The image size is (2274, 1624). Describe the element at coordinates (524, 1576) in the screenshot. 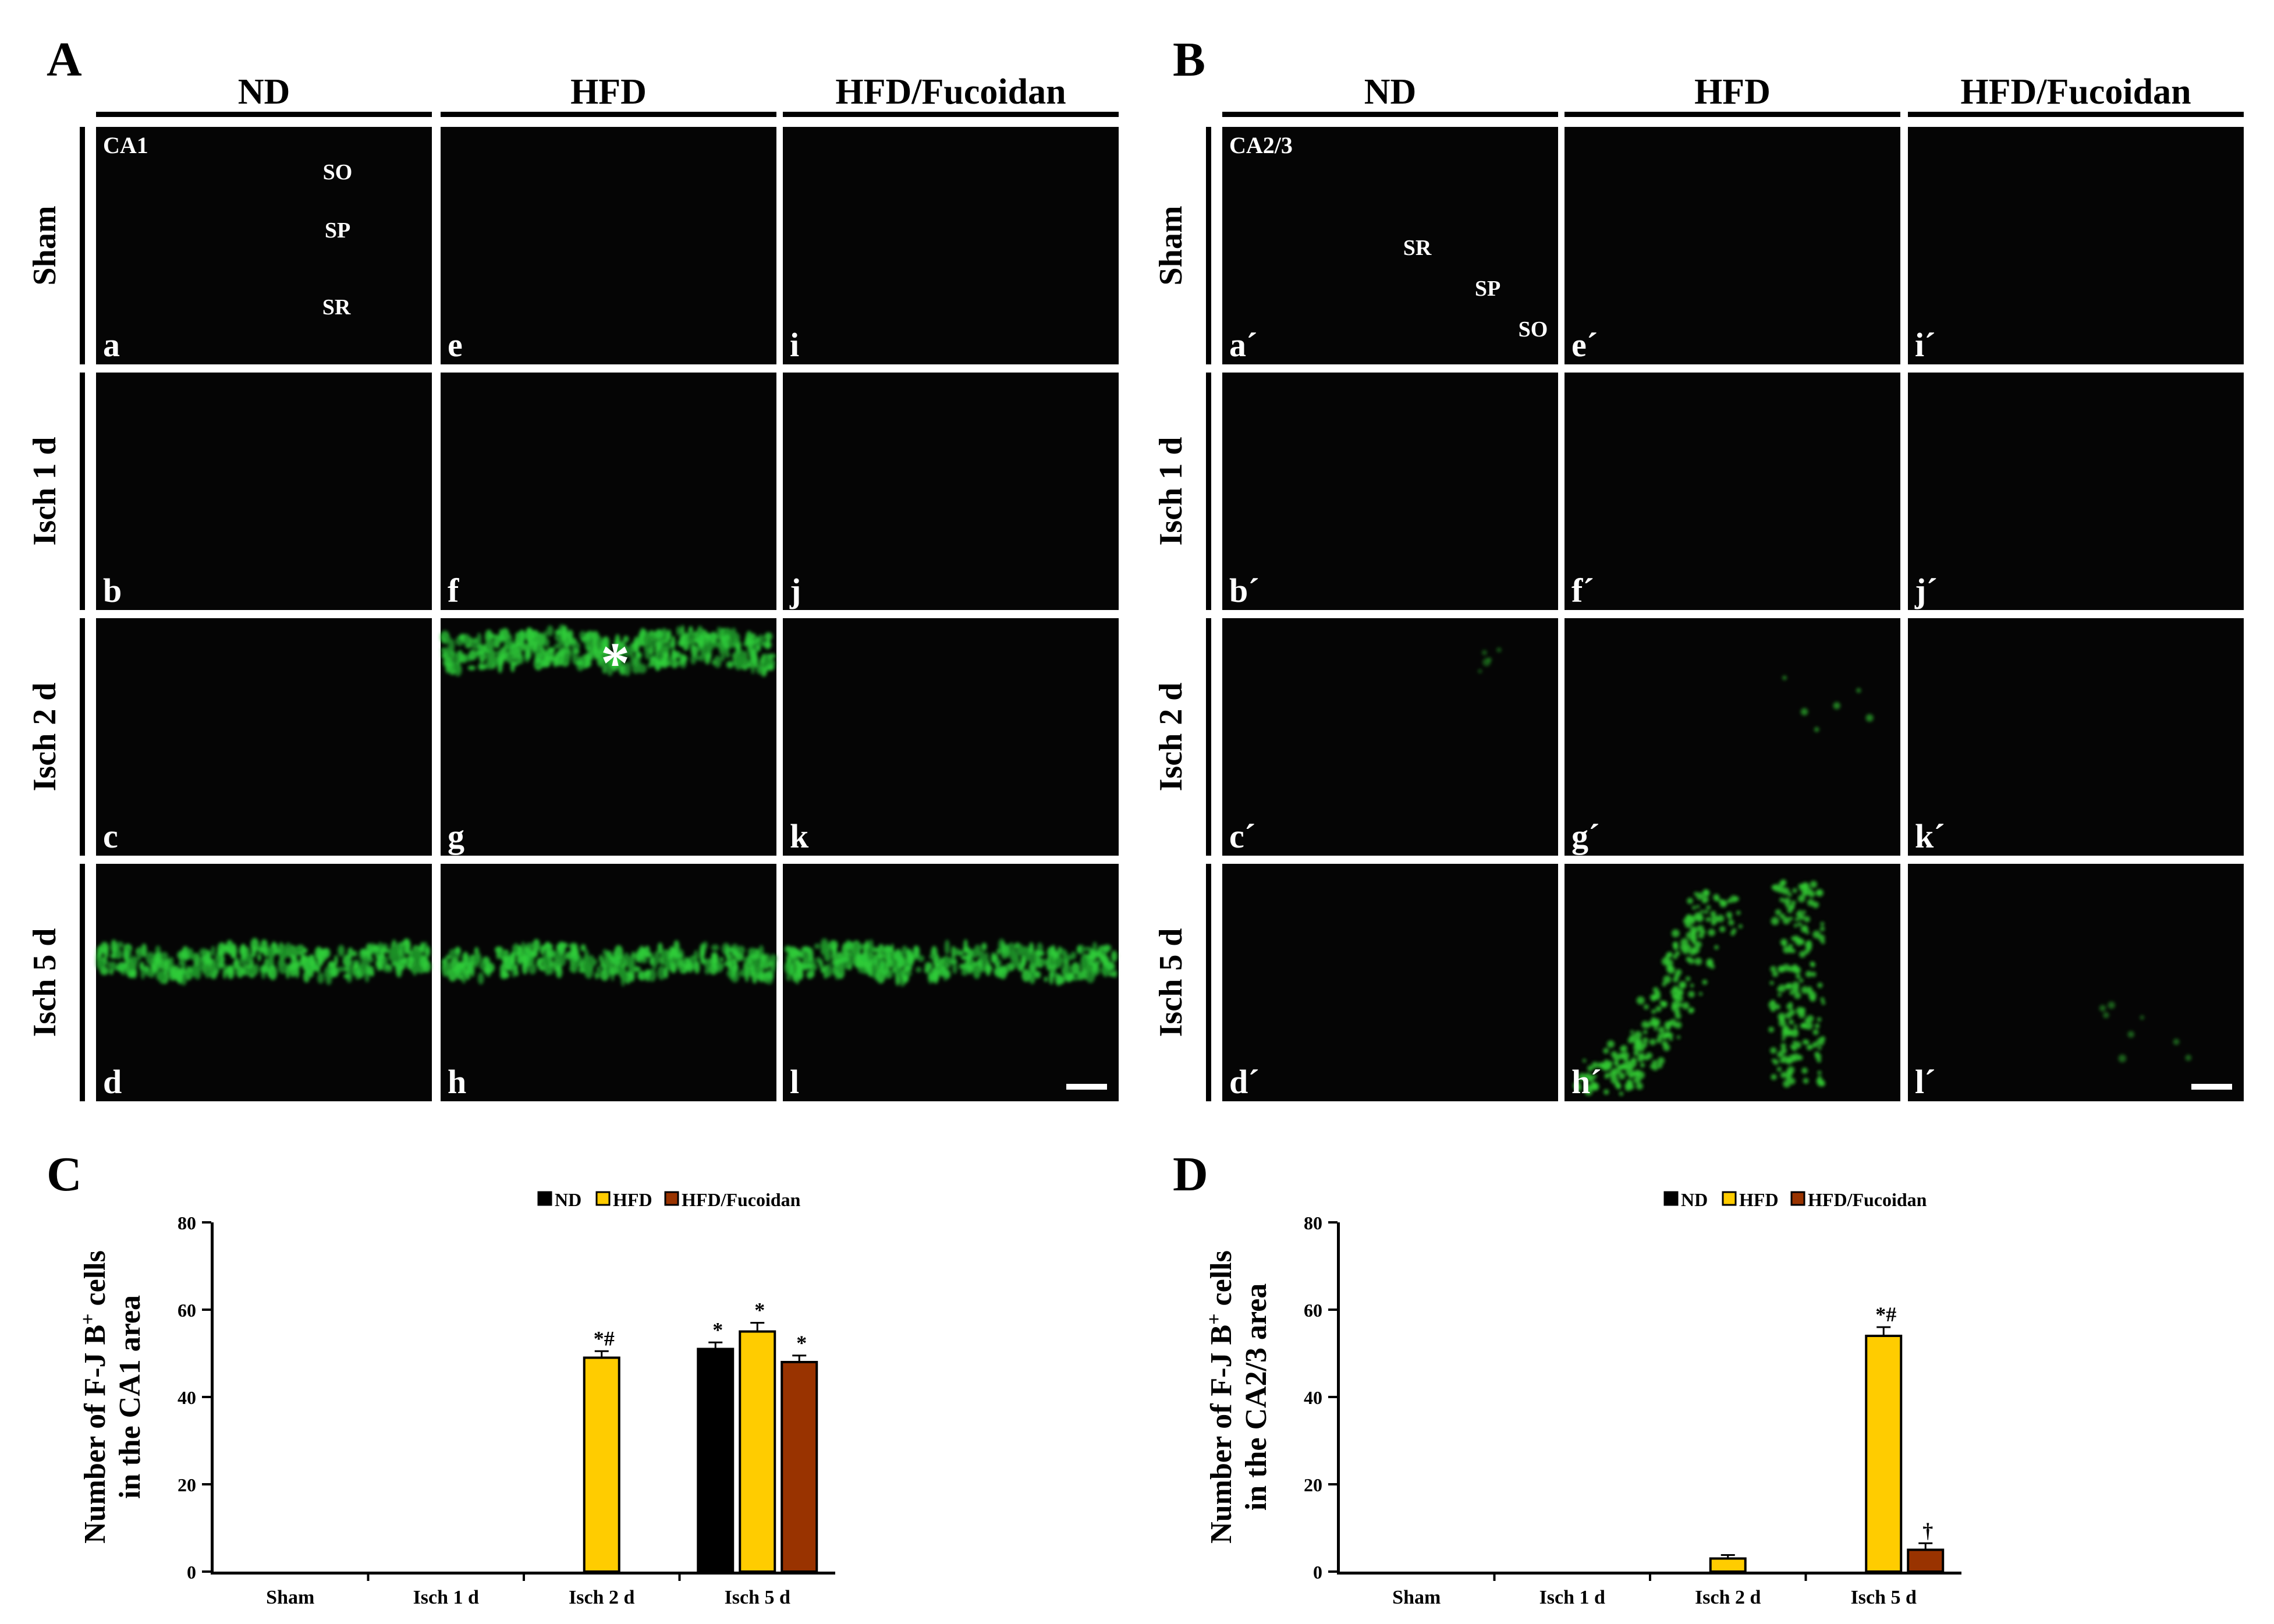

I see `x-tick` at that location.